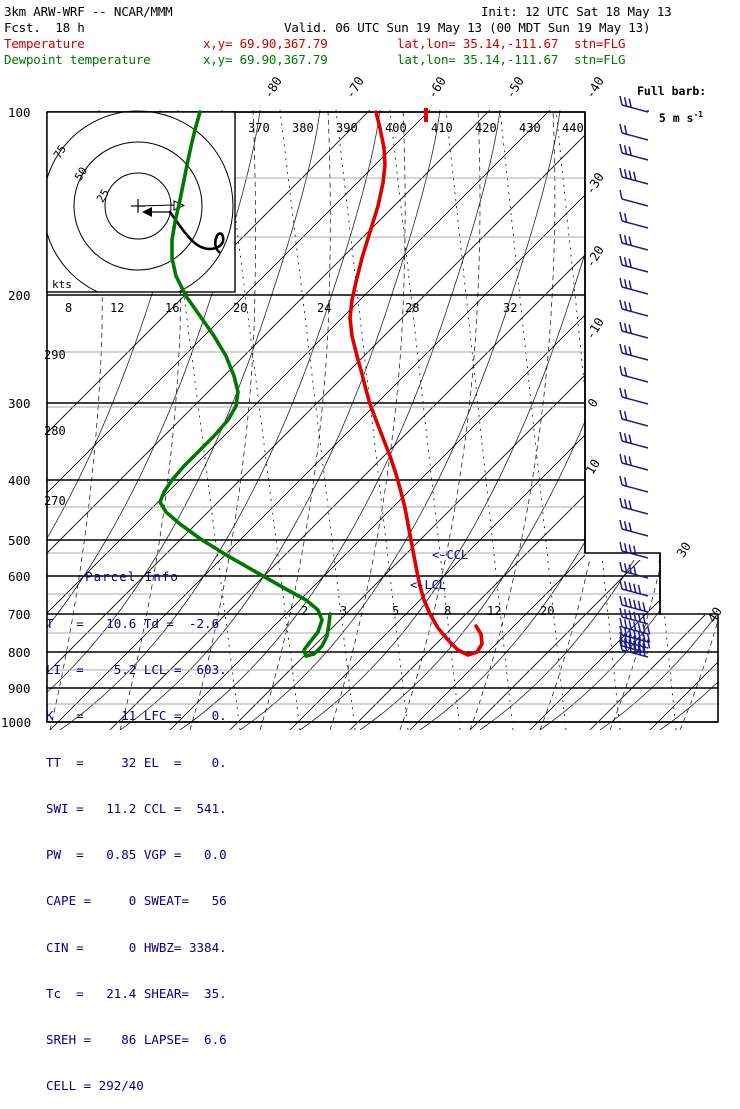  Describe the element at coordinates (265, 59) in the screenshot. I see `dewpoint-xy: x,y= 69.90,367.79` at that location.